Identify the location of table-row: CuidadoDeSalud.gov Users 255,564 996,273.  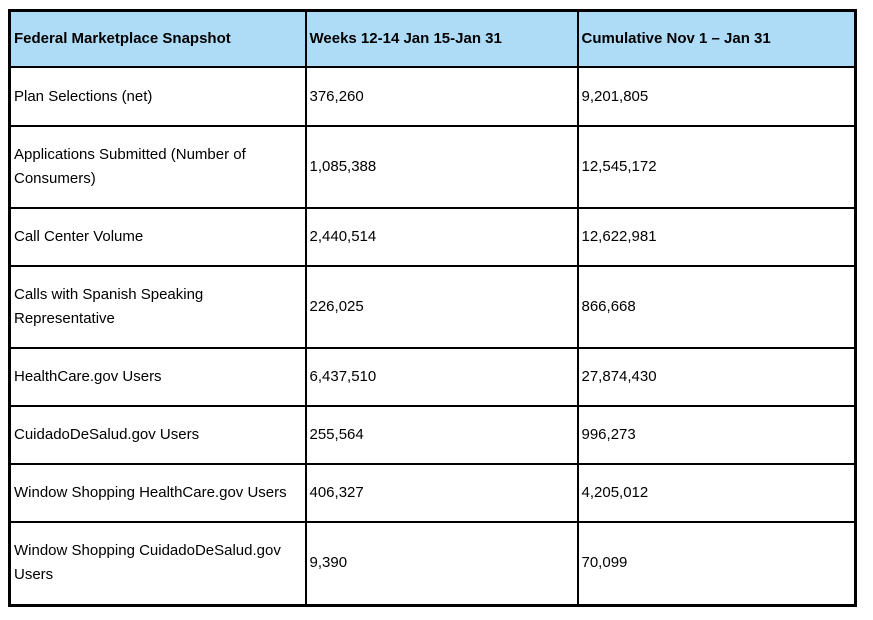
(432, 435).